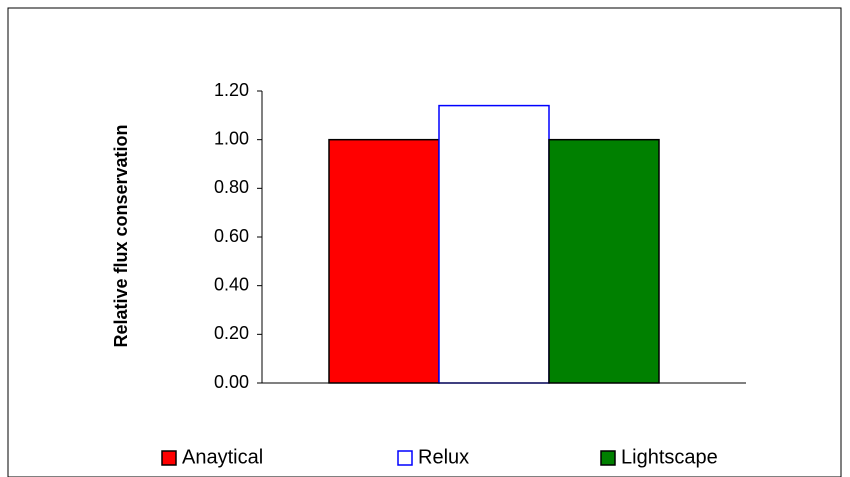  What do you see at coordinates (169, 458) in the screenshot?
I see `legend-swatch-anaytical` at bounding box center [169, 458].